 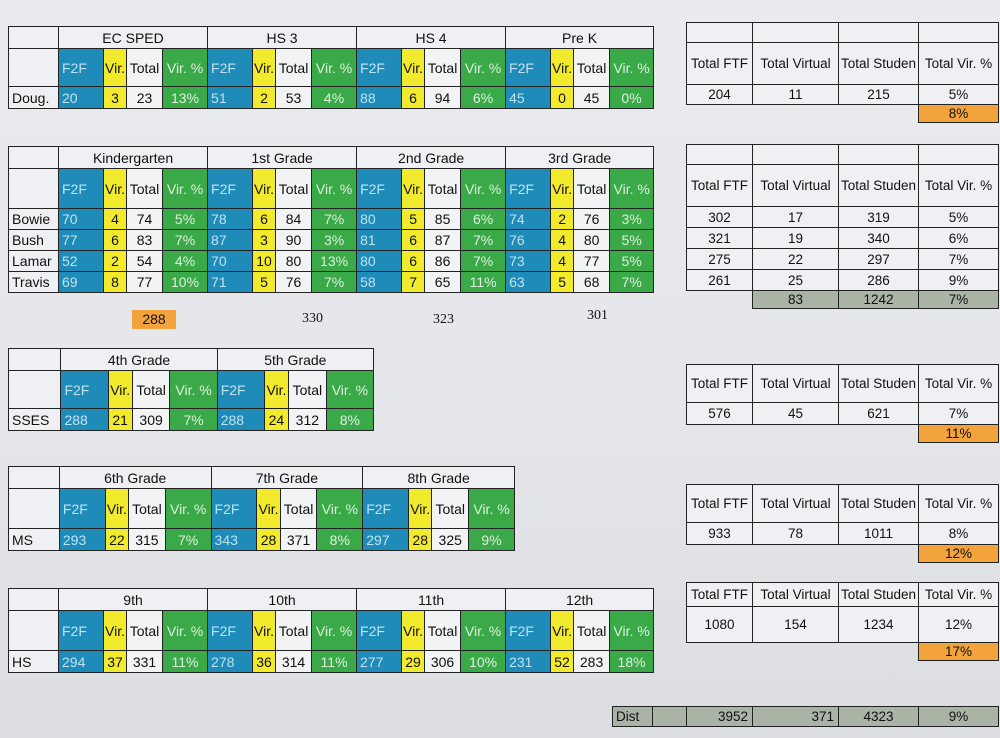 I want to click on total-vir-pct-value: 6%, so click(x=958, y=238).